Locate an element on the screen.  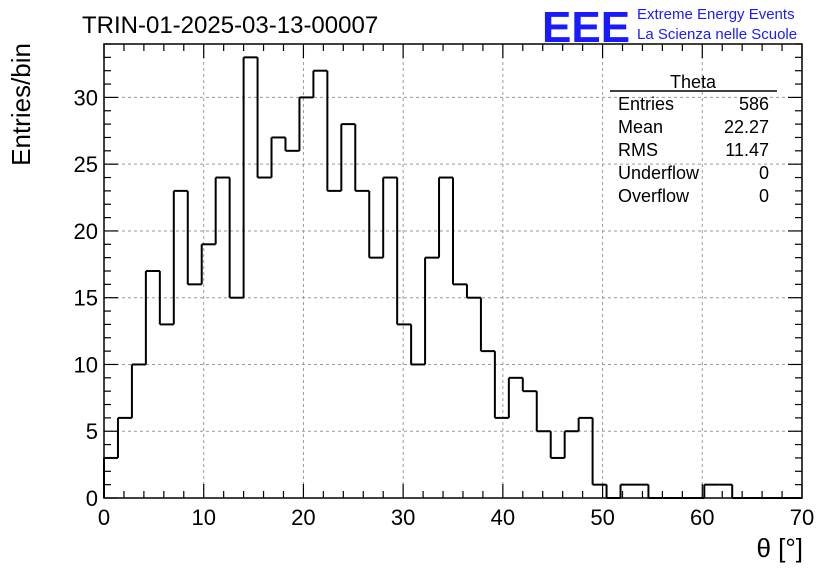
x-tick-label: 70 is located at coordinates (802, 517).